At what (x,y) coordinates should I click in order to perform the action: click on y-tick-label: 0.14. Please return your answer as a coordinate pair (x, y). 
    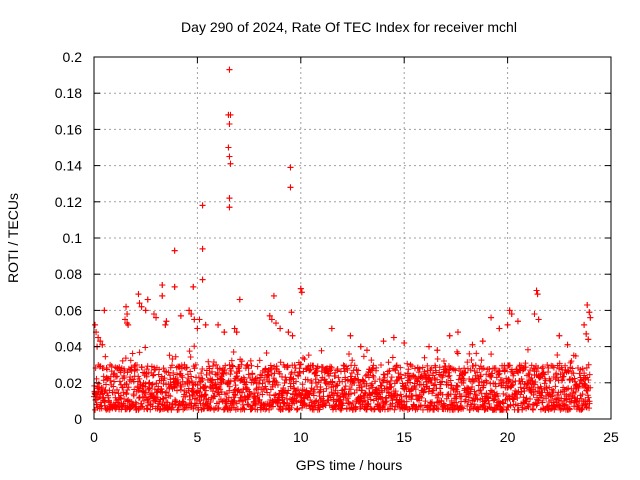
    Looking at the image, I should click on (68, 166).